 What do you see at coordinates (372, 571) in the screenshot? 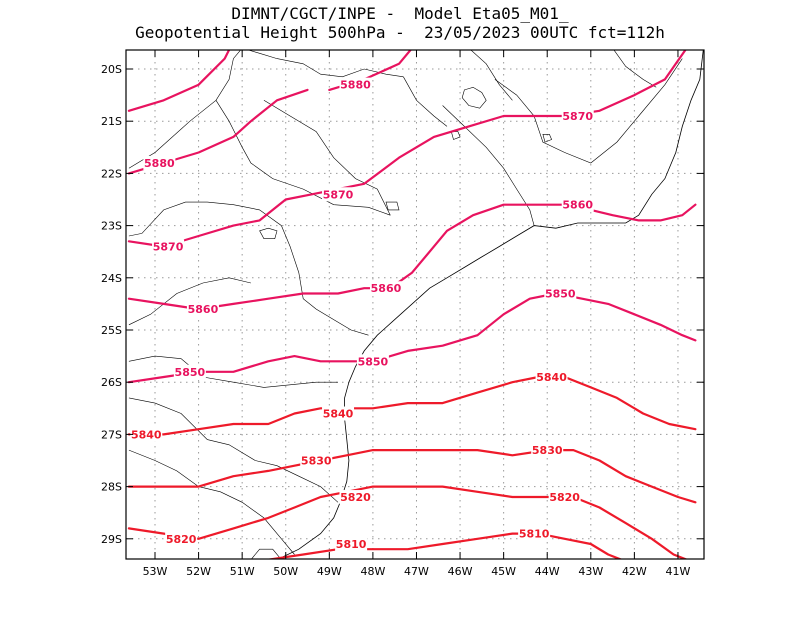
I see `lon-tick-label: 48W` at bounding box center [372, 571].